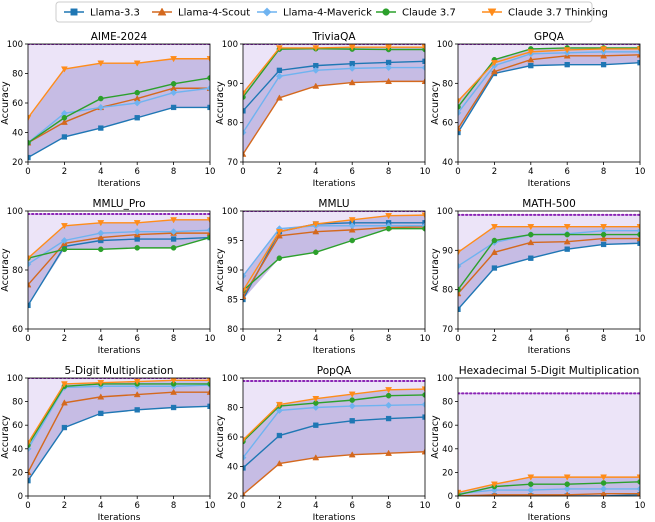 The height and width of the screenshot is (522, 655). Describe the element at coordinates (232, 468) in the screenshot. I see `y-tick-label: 40` at that location.